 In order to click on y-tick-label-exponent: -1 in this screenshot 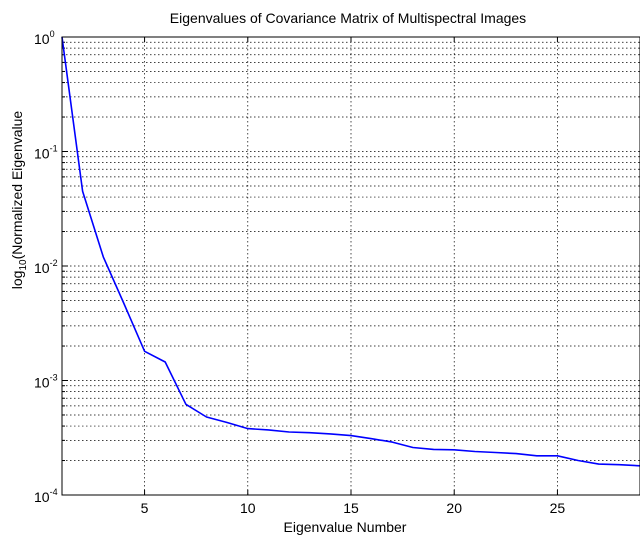, I will do `click(54, 149)`.